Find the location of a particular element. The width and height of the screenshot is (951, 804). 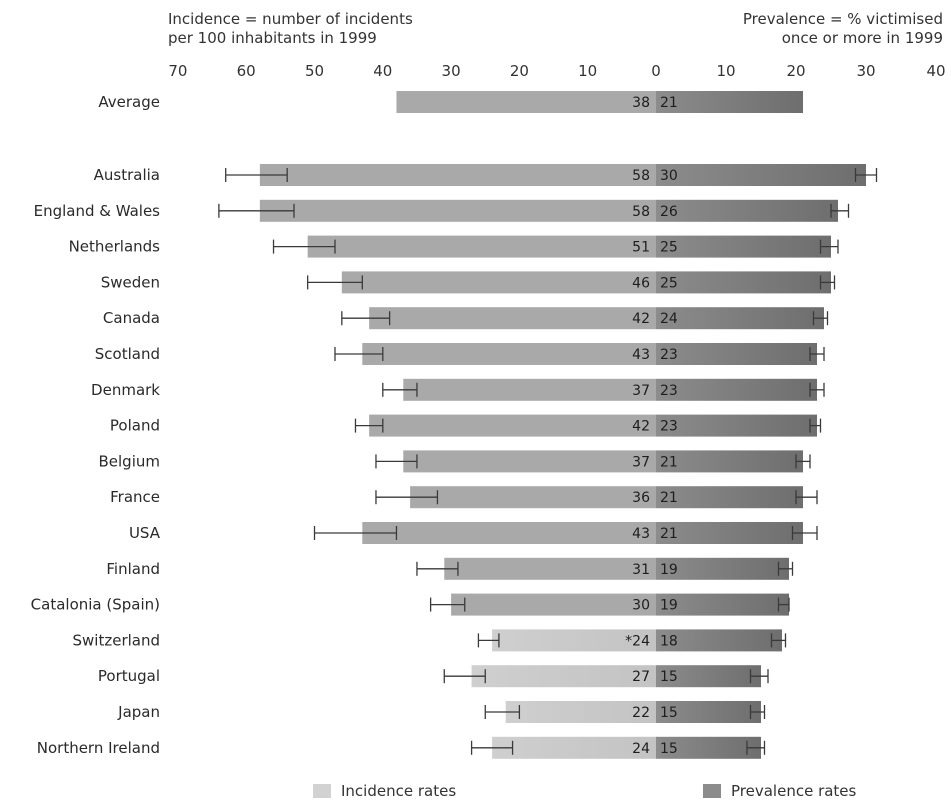

country-label: Catalonia (Spain) is located at coordinates (95, 605).